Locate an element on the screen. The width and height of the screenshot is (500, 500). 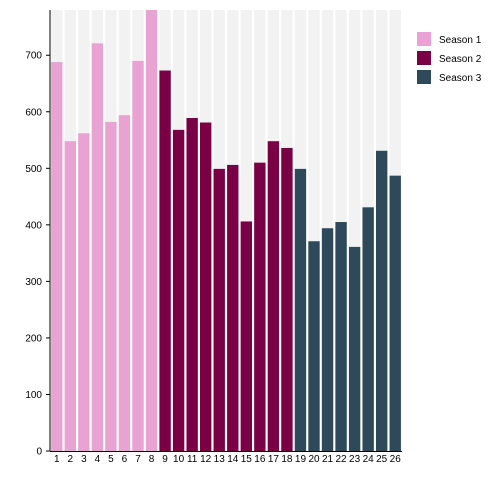
y-tick-label: 0 is located at coordinates (39, 452).